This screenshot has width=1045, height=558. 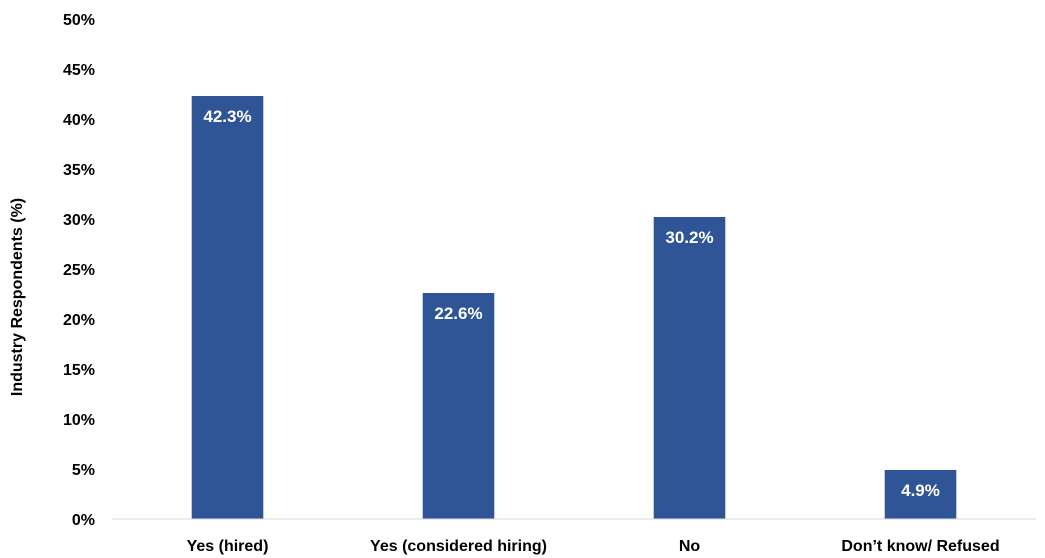 I want to click on y-axis-ticks: 0% 5% 10% 15% 20% 25% 30% 35% 40% 45% 50%, so click(x=79, y=270).